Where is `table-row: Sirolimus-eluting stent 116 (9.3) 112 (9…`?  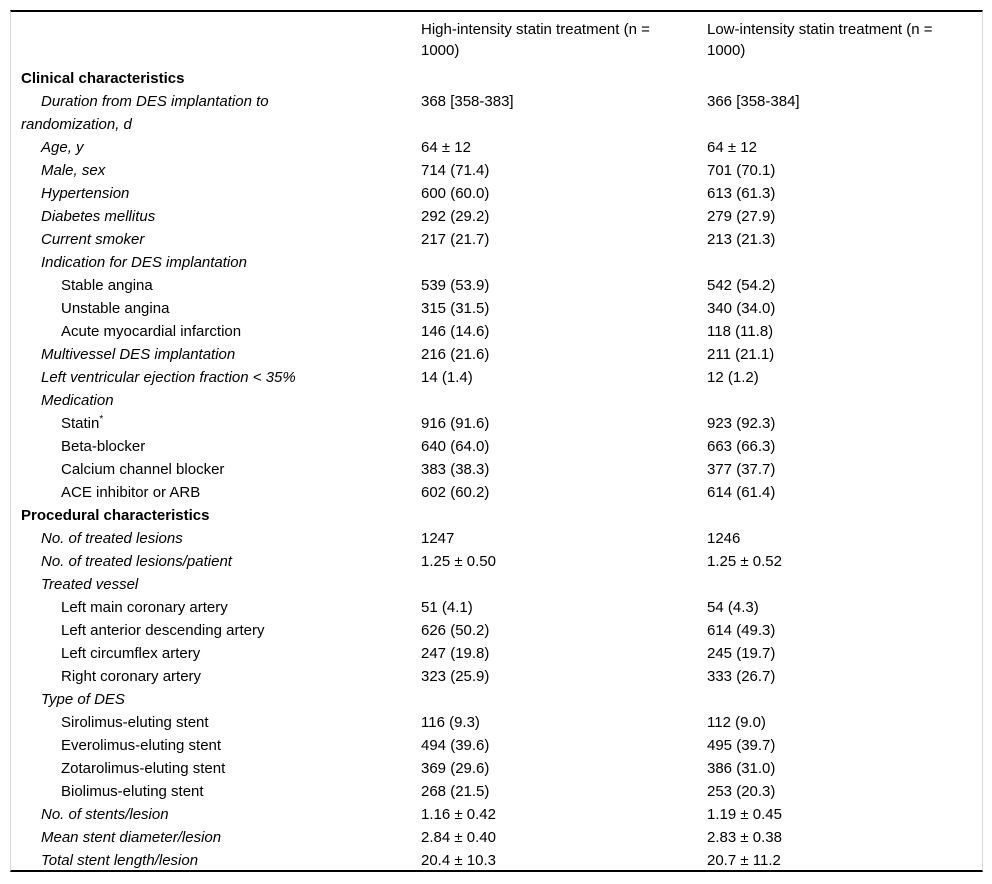 table-row: Sirolimus-eluting stent 116 (9.3) 112 (9… is located at coordinates (496, 722).